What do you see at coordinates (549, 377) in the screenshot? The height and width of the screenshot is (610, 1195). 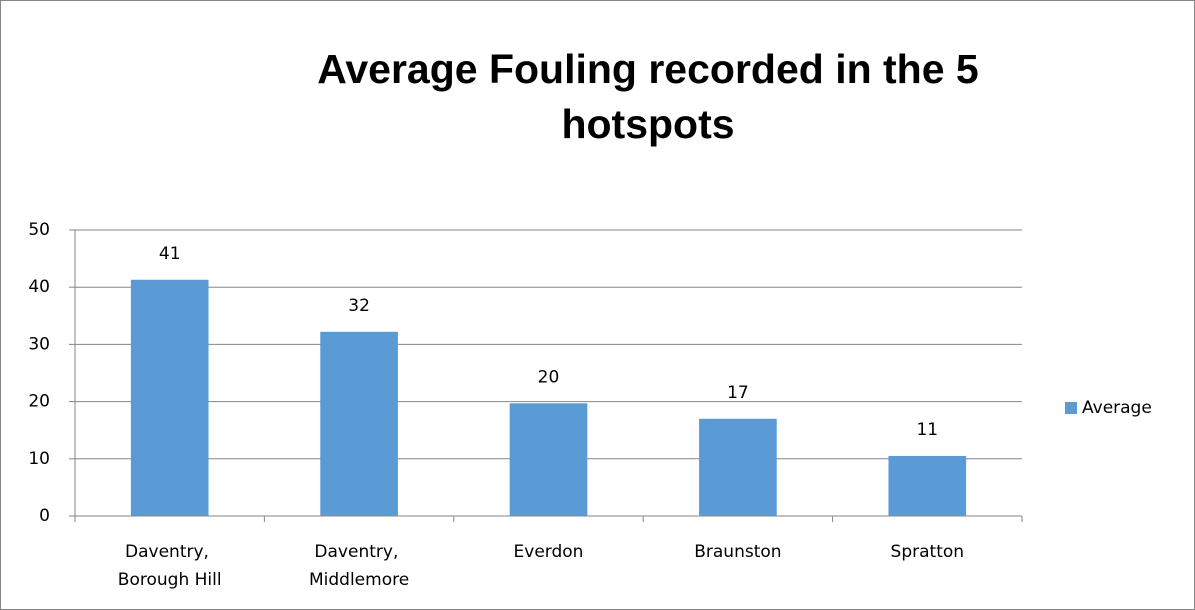 I see `data-label: 20` at bounding box center [549, 377].